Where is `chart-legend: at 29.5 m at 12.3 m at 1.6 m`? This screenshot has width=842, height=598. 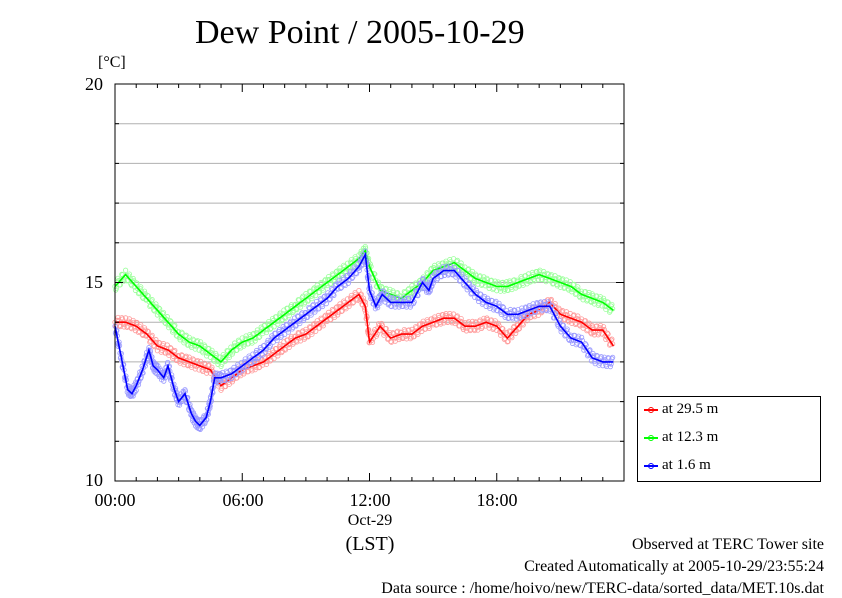 chart-legend: at 29.5 m at 12.3 m at 1.6 m is located at coordinates (729, 439).